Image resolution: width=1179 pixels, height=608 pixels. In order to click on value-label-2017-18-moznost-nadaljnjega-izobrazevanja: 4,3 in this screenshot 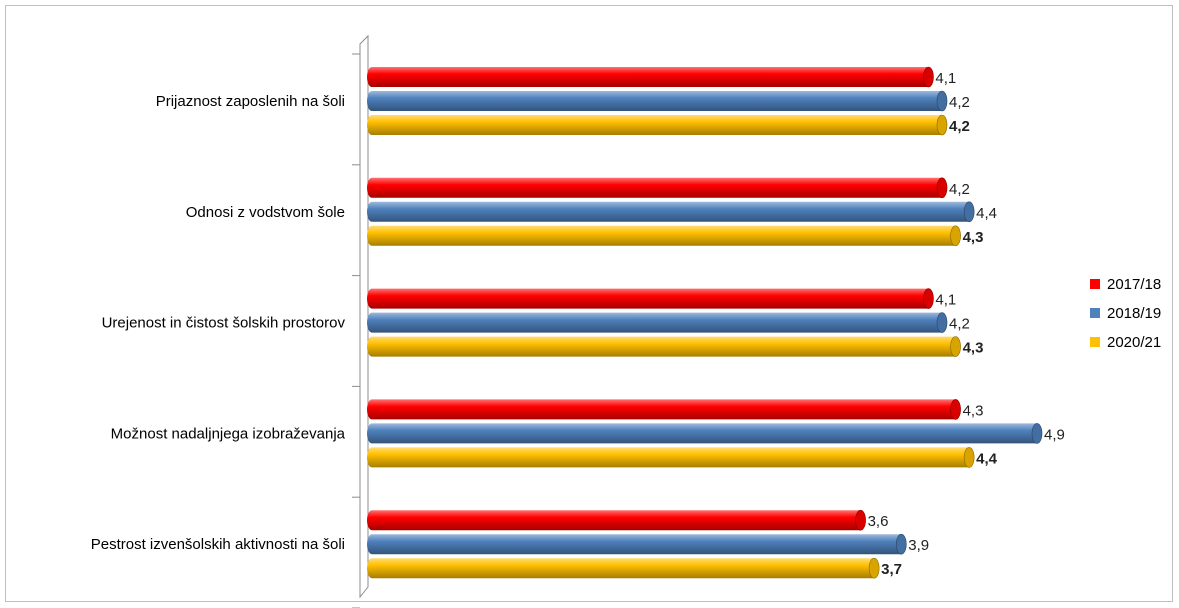, I will do `click(973, 410)`.